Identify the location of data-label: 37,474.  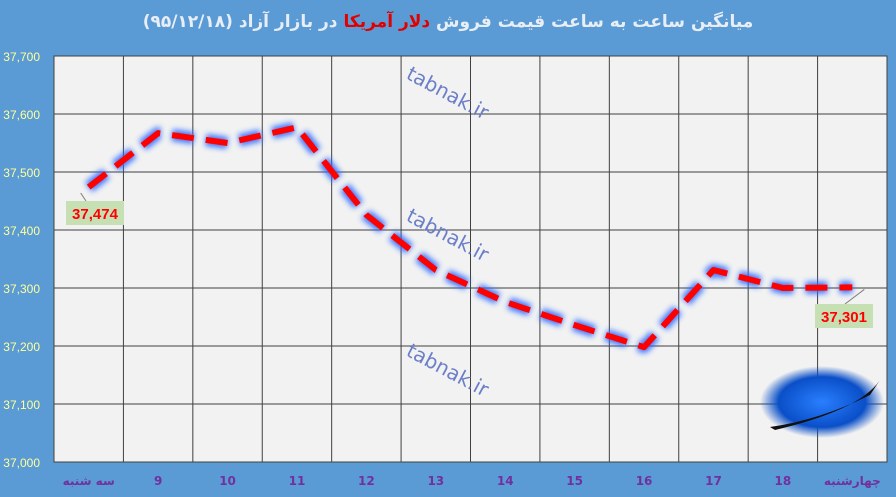
(95, 214).